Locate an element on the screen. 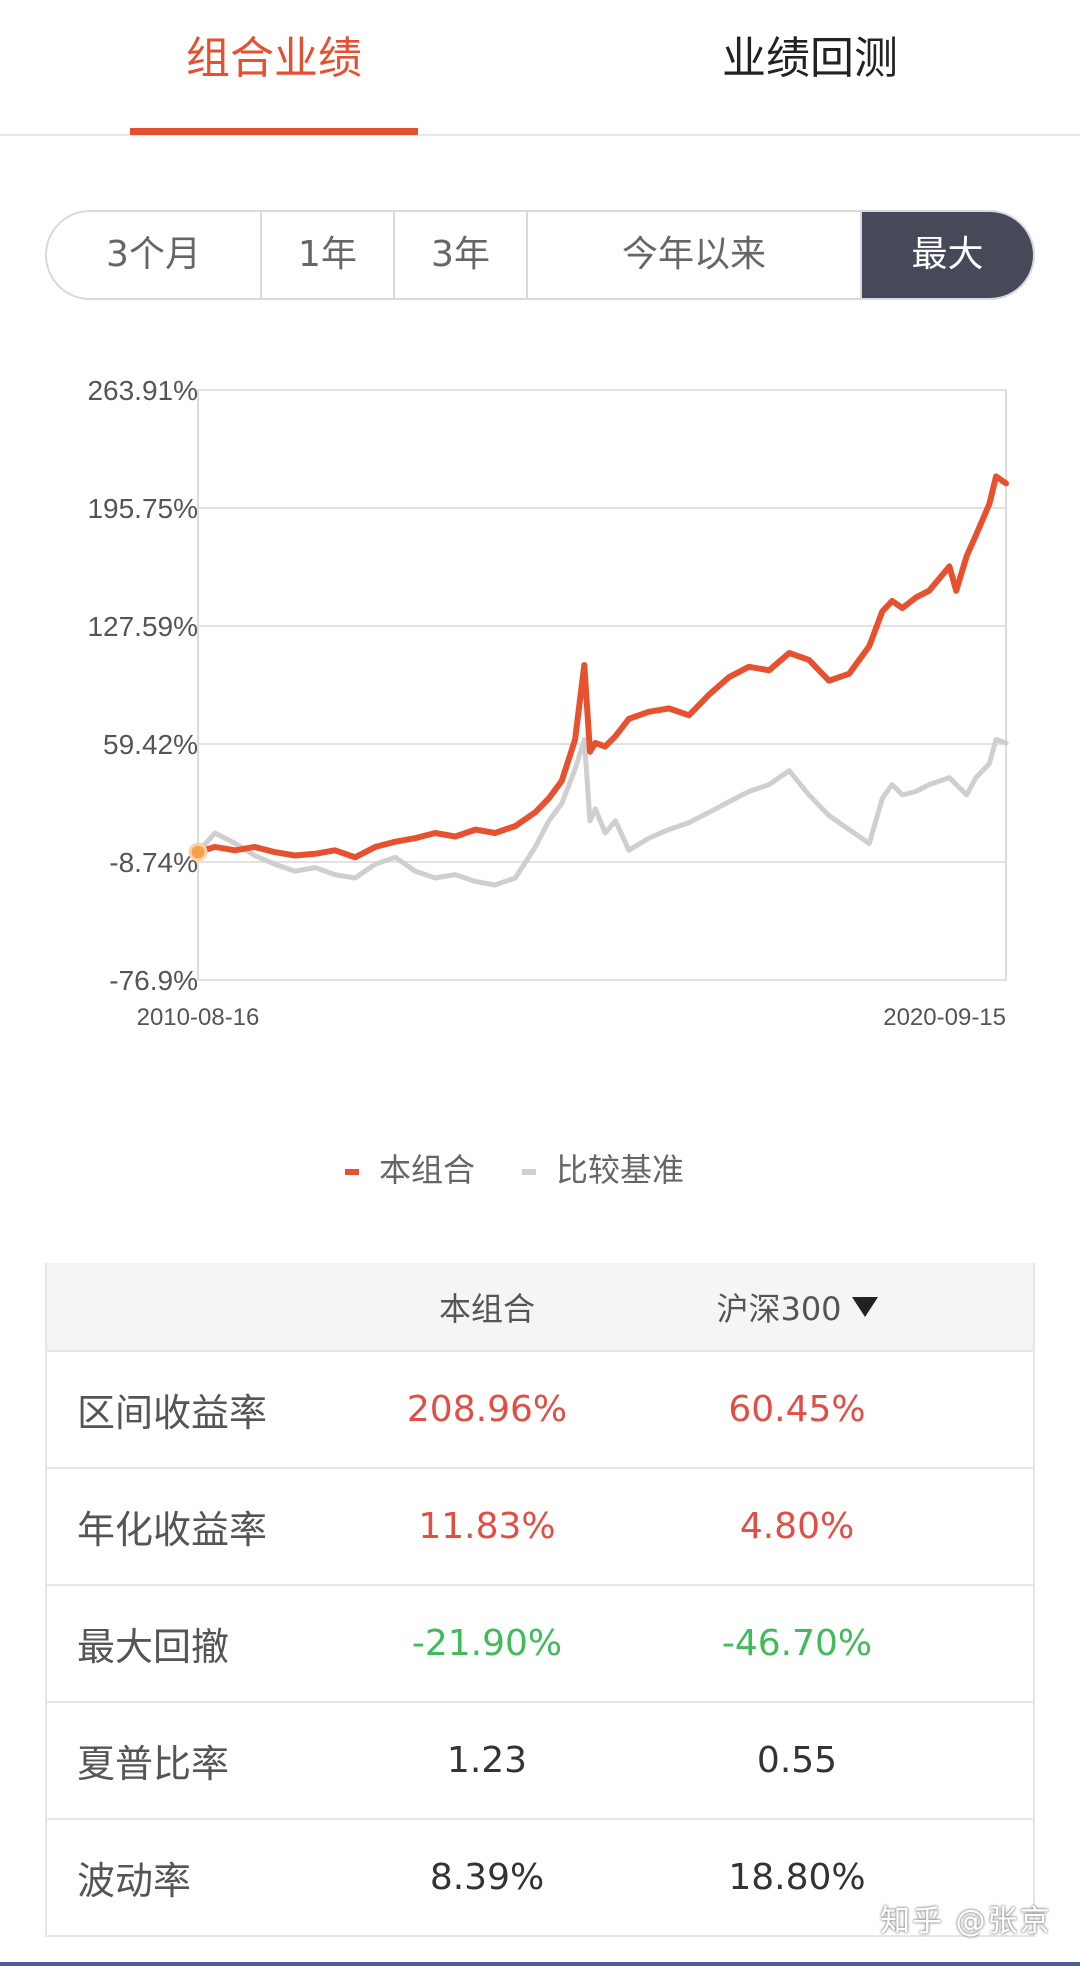 The width and height of the screenshot is (1080, 1966). row-label: 夏普比率 is located at coordinates (153, 1764).